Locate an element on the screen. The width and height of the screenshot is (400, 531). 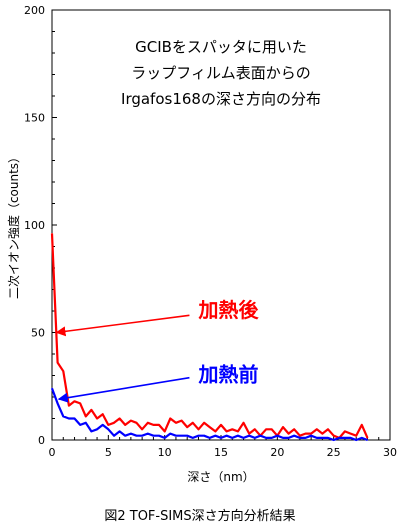
x-tick-label: 30 is located at coordinates (390, 452).